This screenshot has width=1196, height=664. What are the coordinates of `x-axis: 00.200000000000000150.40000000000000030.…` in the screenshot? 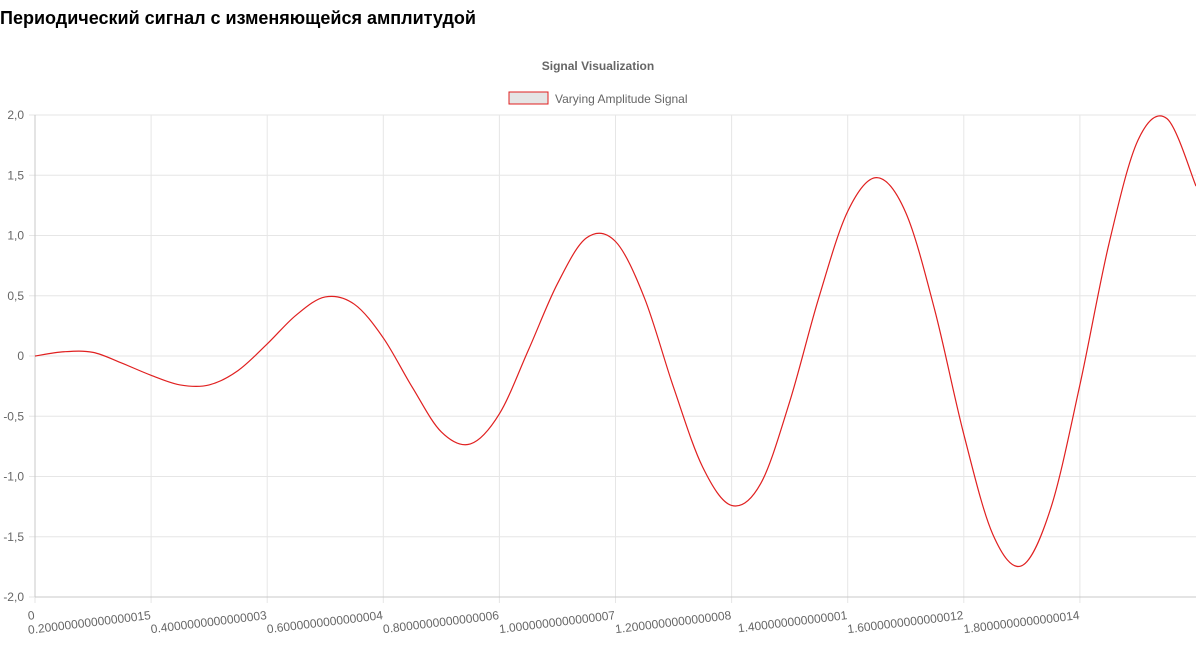 It's located at (611, 616).